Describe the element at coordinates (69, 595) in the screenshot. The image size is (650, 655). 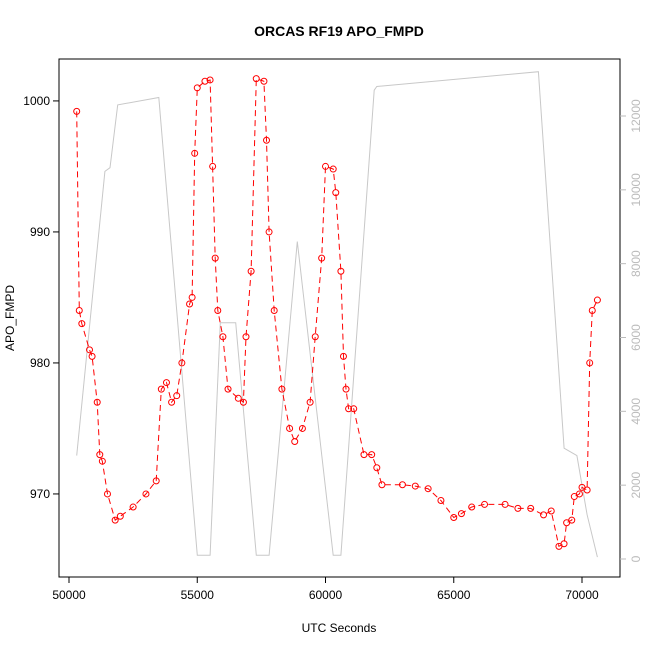
I see `x-tick-label: 50000` at that location.